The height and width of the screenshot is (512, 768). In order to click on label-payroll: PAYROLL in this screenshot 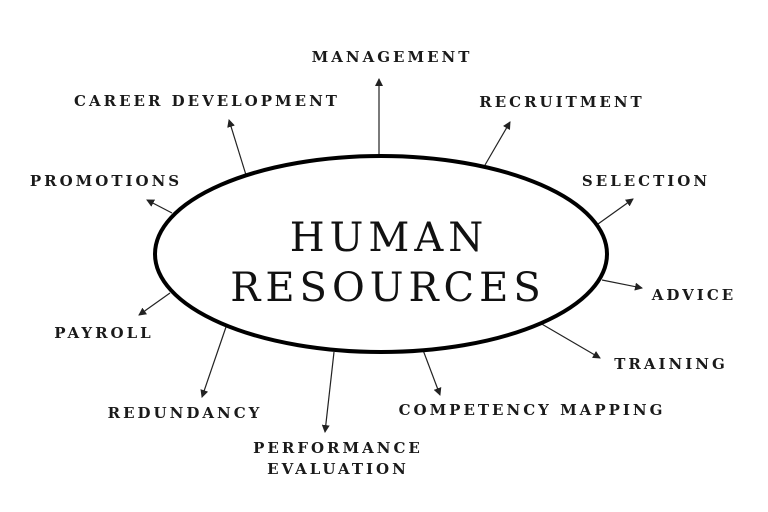, I will do `click(103, 333)`.